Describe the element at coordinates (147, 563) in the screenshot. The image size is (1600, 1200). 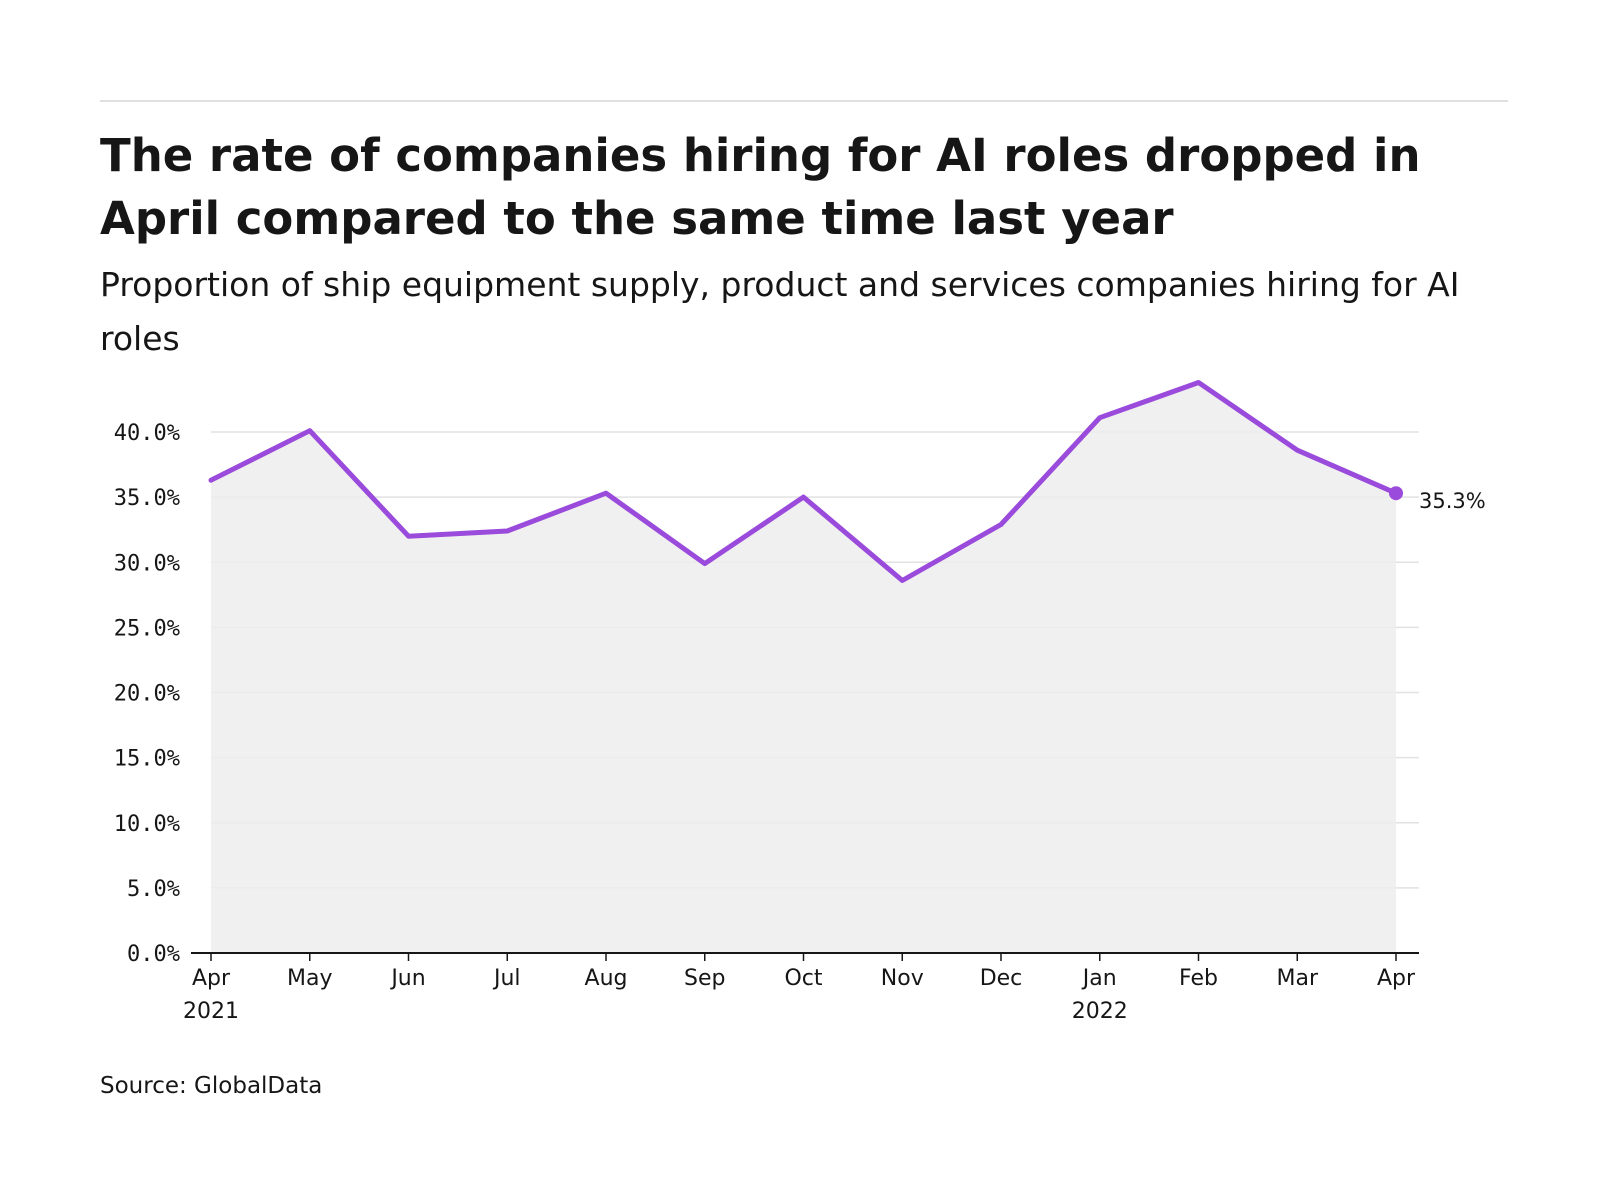
I see `y-tick-label: 30.0%` at that location.